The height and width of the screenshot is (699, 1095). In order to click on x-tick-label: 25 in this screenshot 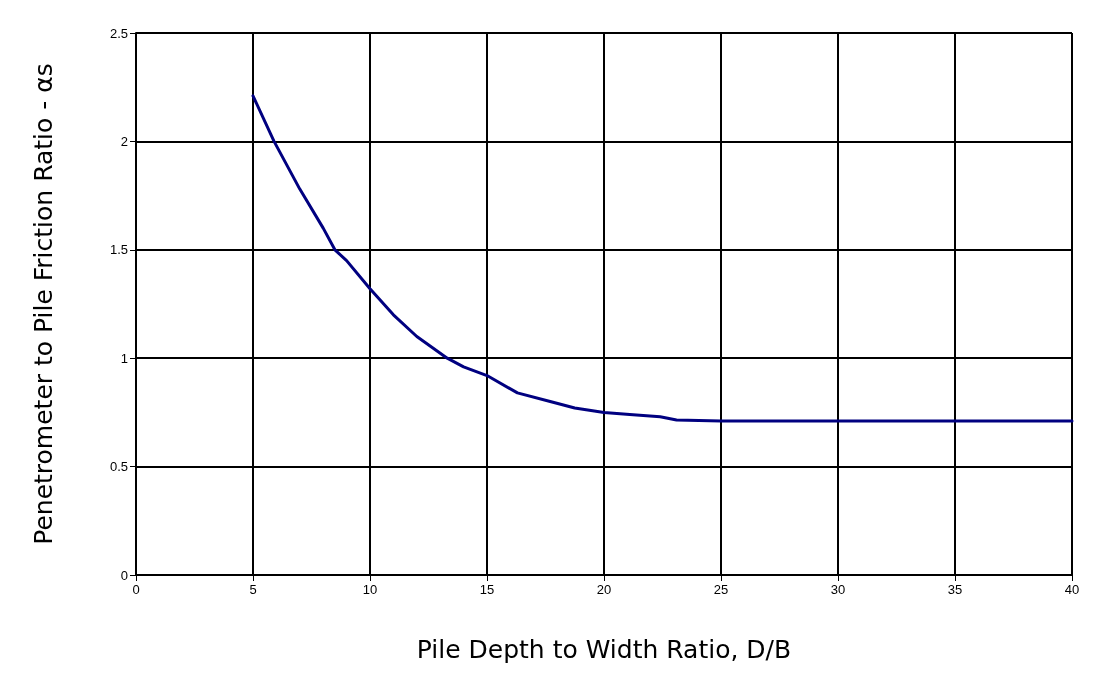, I will do `click(721, 589)`.